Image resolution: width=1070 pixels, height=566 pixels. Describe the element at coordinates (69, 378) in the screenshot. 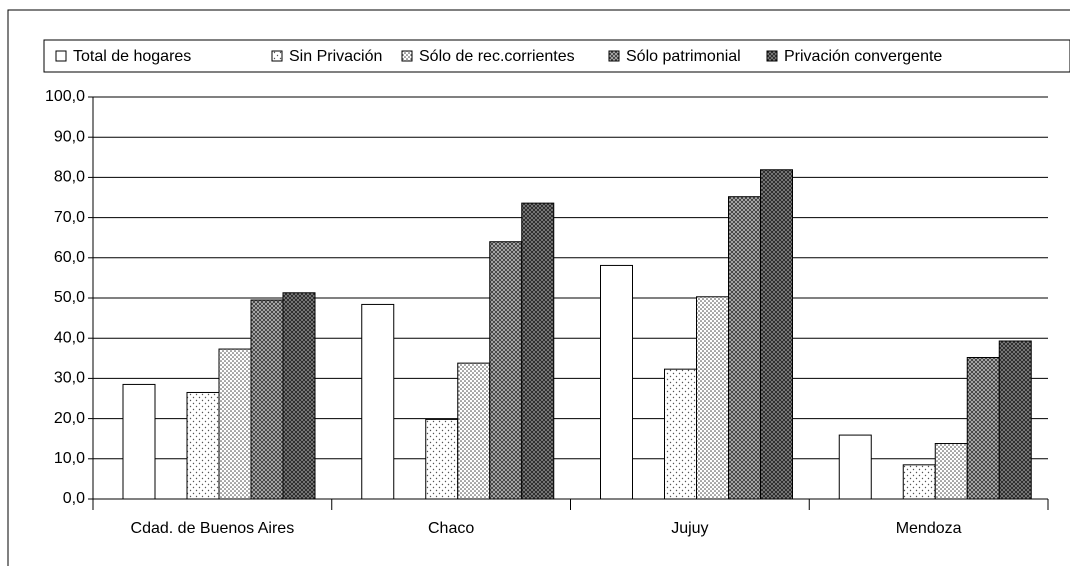

I see `y-tick-label: 30,0` at that location.